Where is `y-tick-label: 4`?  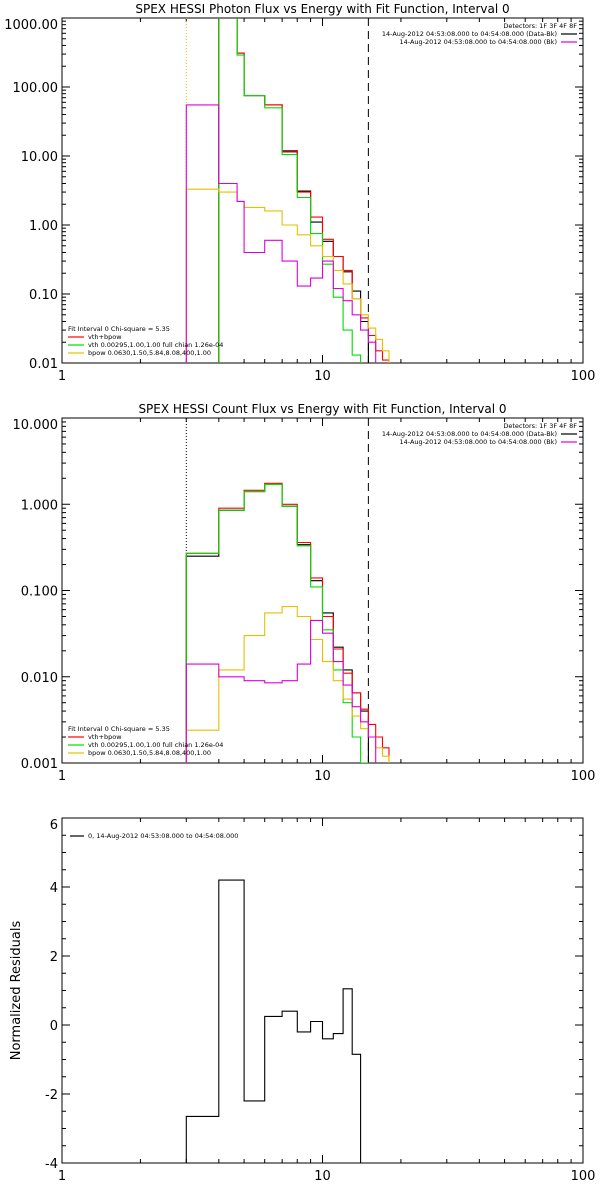
y-tick-label: 4 is located at coordinates (54, 888).